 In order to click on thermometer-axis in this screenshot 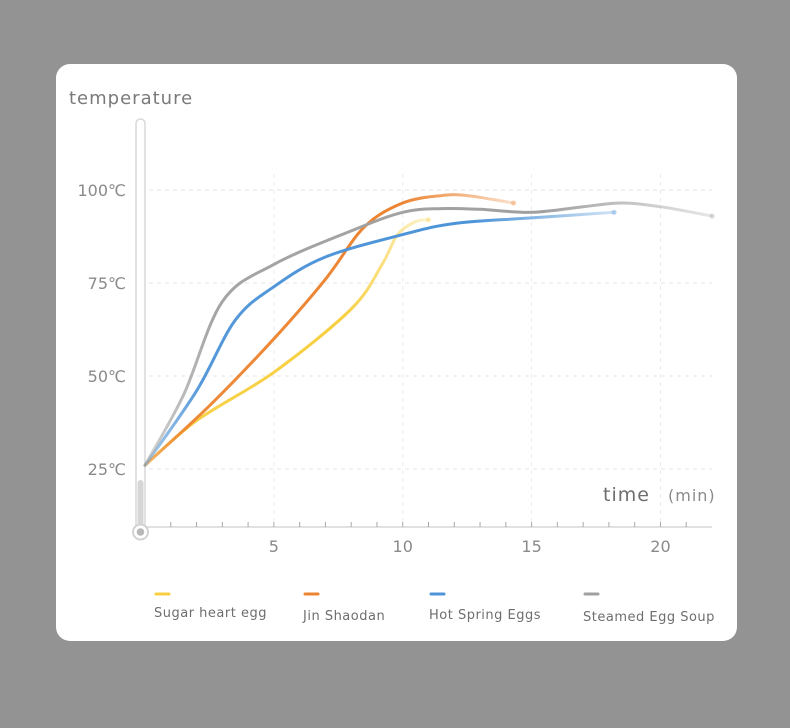, I will do `click(140, 329)`.